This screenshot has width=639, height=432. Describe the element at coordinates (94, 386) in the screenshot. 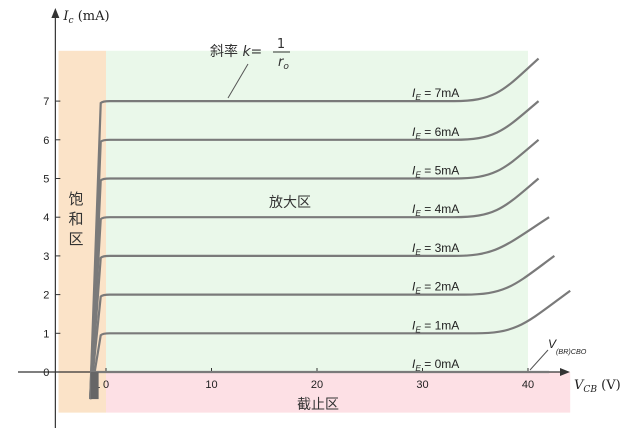

I see `saturation-band` at that location.